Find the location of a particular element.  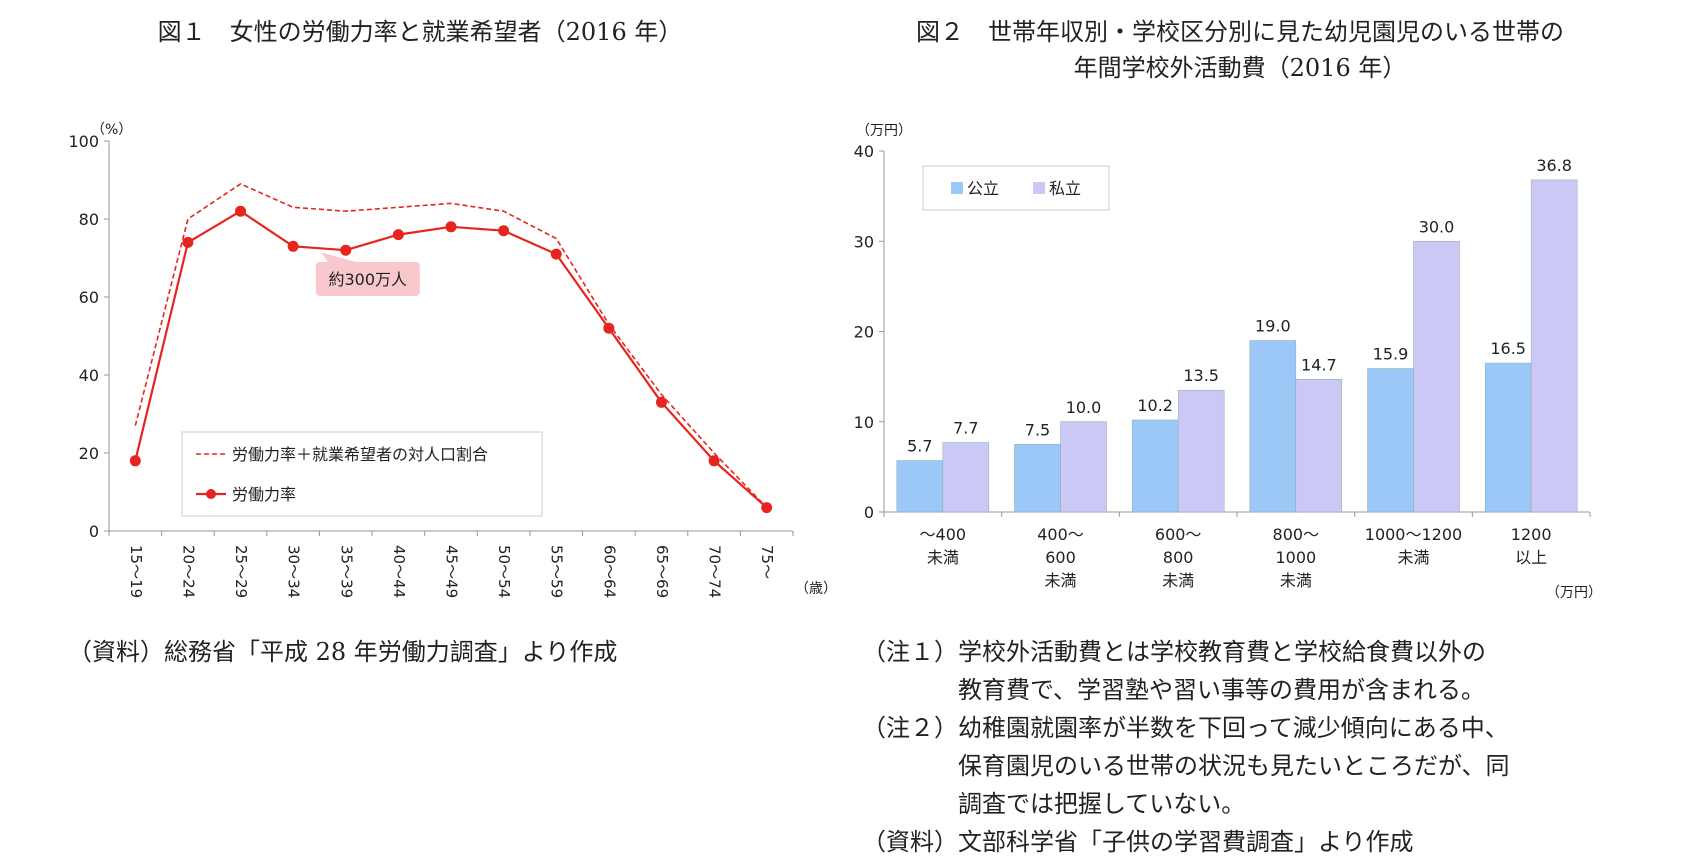

legend-label: 私立 is located at coordinates (1065, 188).